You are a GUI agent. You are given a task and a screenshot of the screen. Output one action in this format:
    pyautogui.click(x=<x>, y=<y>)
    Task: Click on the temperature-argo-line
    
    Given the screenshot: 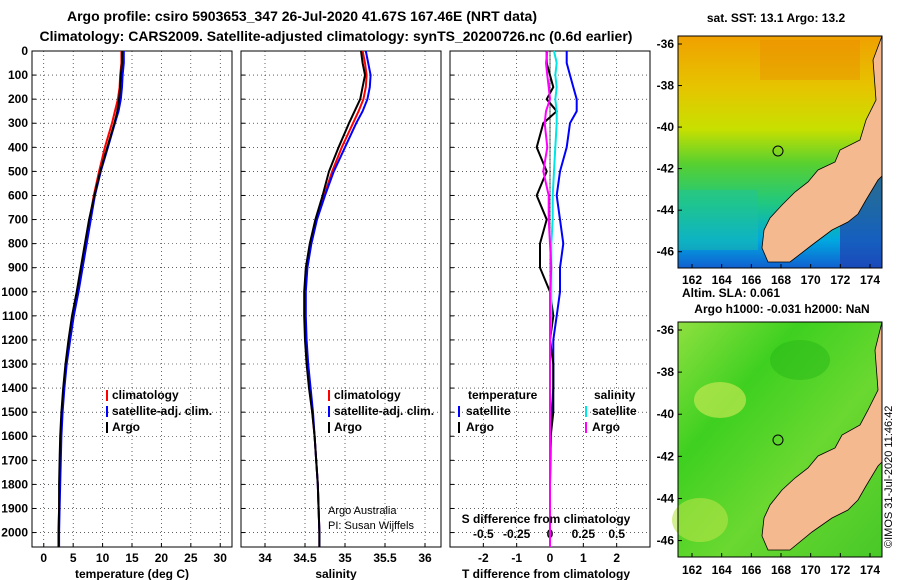 What is the action you would take?
    pyautogui.click(x=90, y=299)
    